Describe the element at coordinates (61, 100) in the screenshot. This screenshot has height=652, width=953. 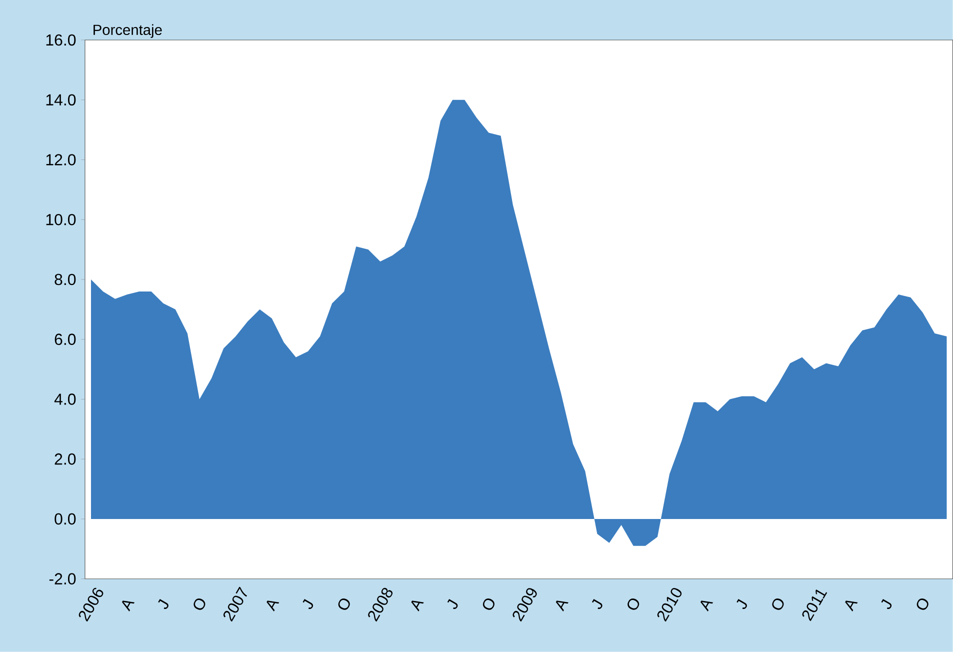
I see `y-tick-label: 14.0` at that location.